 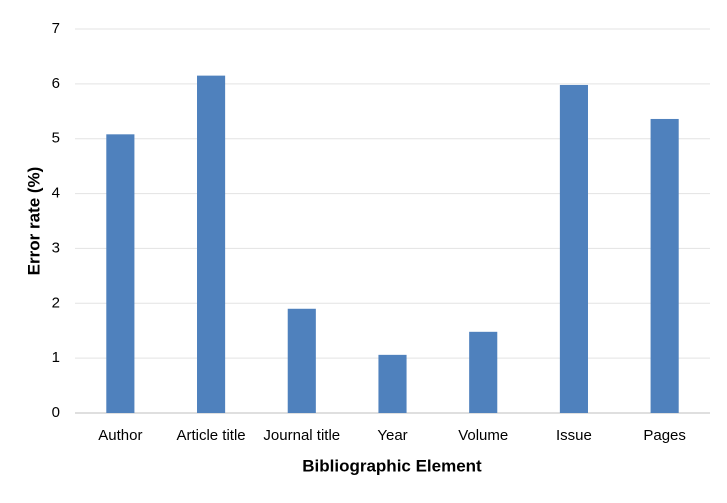 I want to click on x-tick-label: Pages, so click(x=664, y=435).